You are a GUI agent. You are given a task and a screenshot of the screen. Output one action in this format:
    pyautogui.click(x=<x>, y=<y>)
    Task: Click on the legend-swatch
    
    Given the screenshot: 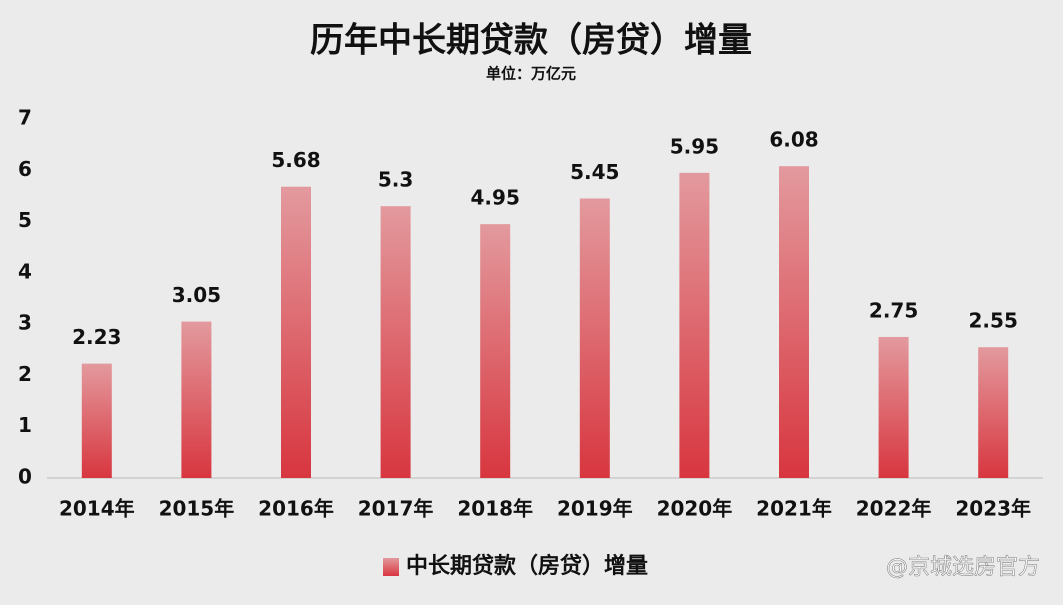 What is the action you would take?
    pyautogui.click(x=391, y=567)
    